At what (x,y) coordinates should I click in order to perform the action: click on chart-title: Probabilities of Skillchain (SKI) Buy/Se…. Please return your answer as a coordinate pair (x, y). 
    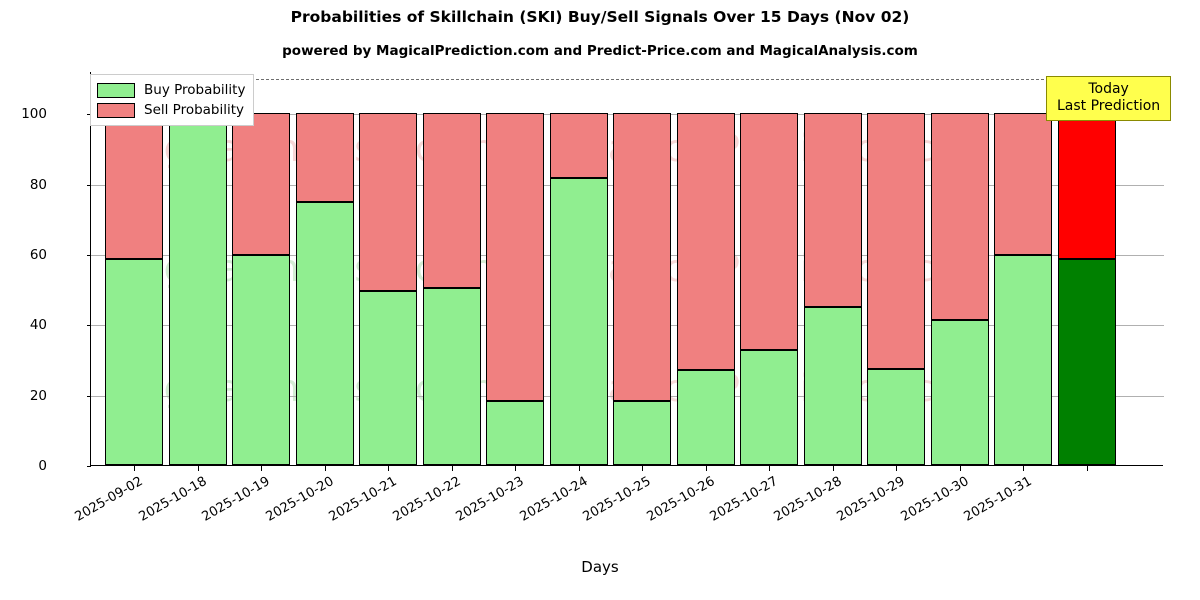
    Looking at the image, I should click on (600, 17).